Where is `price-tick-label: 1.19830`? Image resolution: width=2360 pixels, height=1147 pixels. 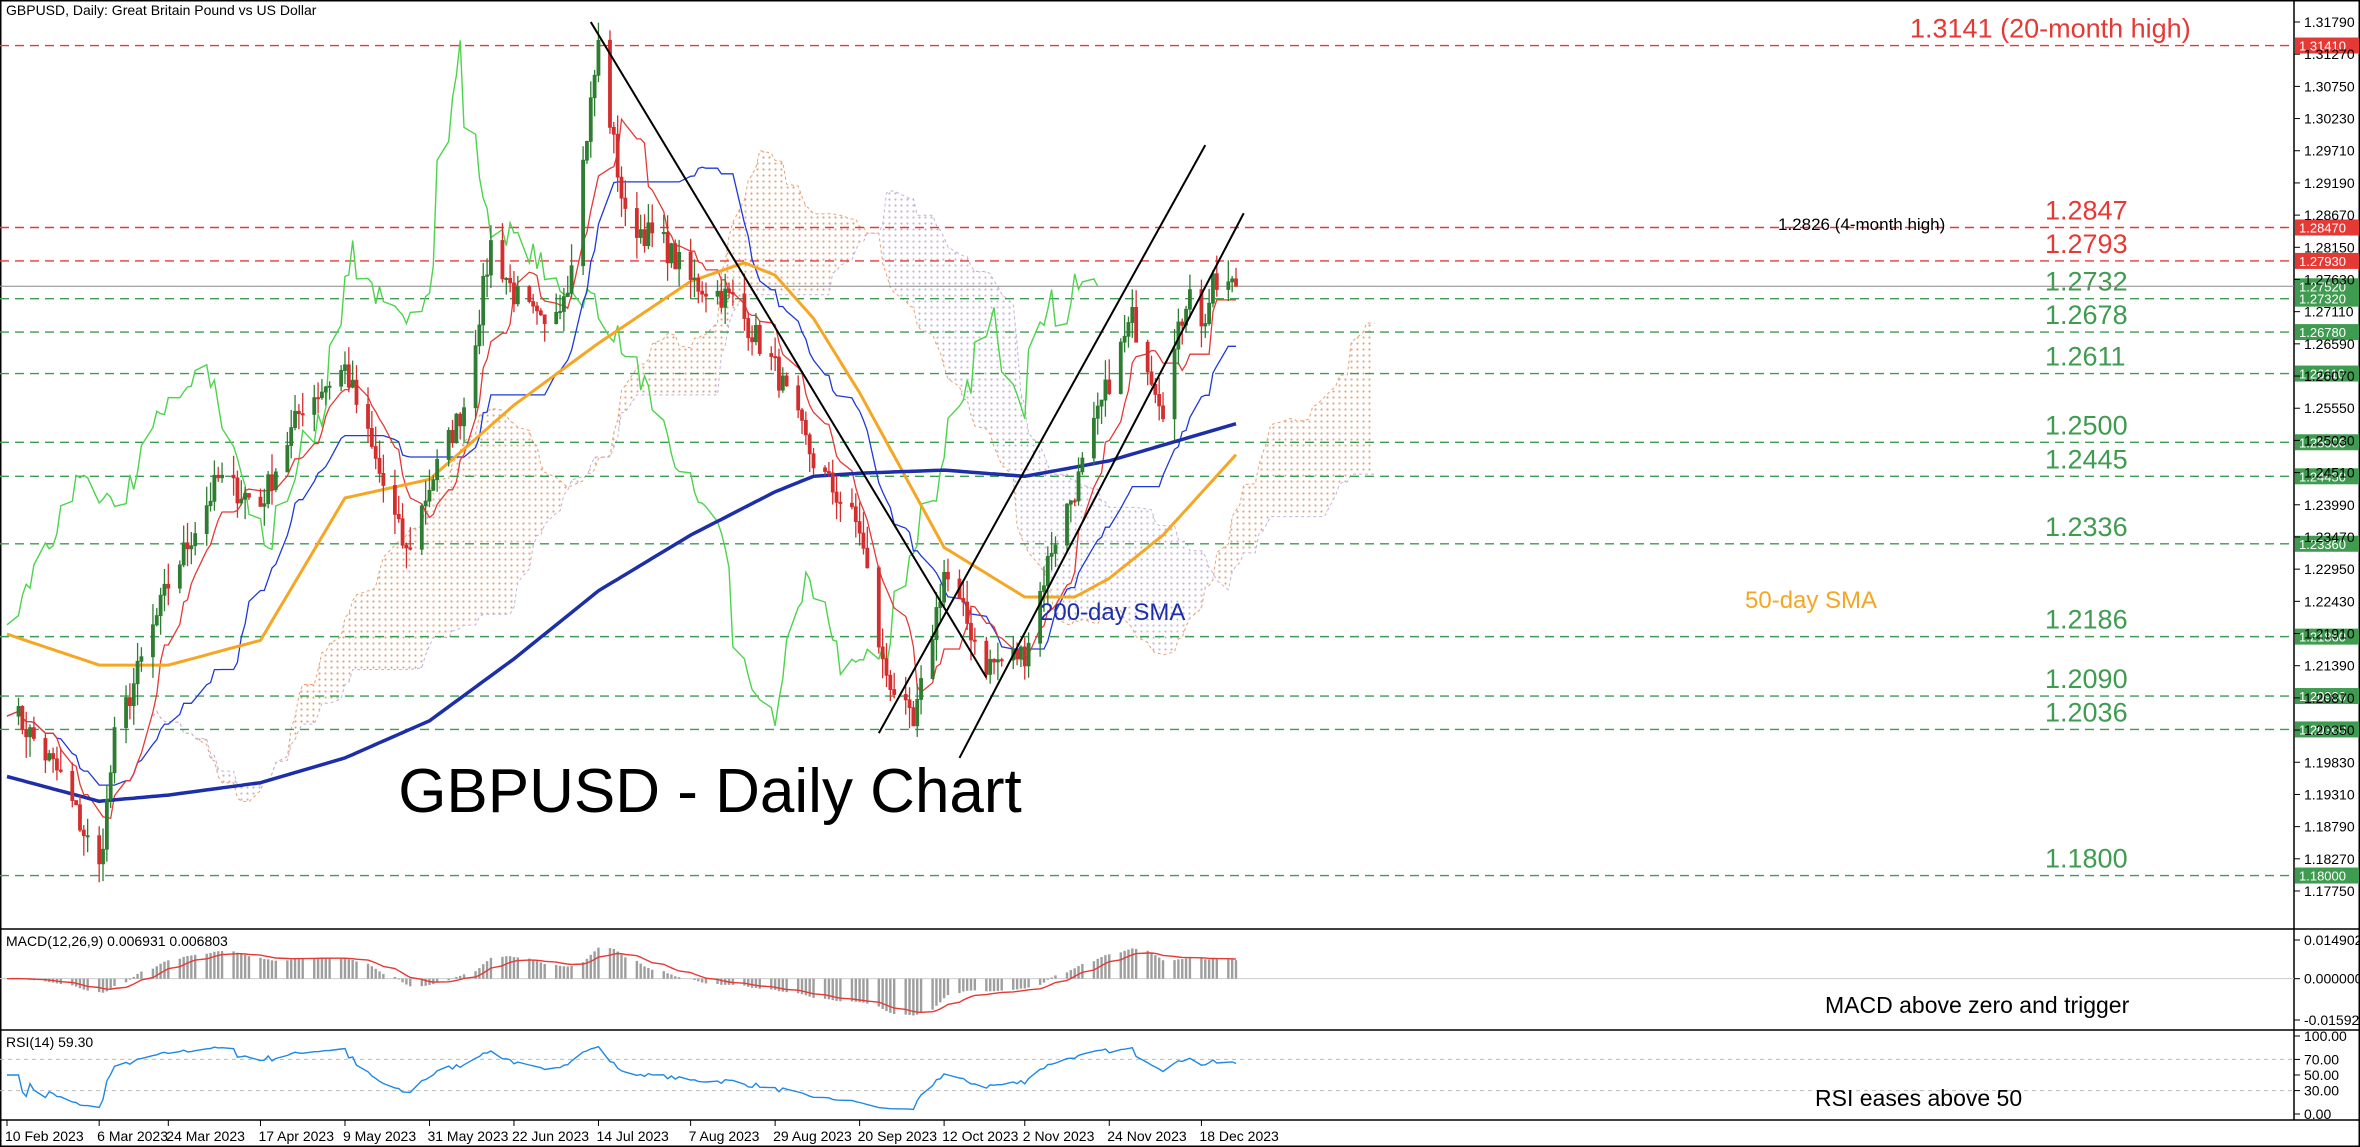
price-tick-label: 1.19830 is located at coordinates (2329, 762).